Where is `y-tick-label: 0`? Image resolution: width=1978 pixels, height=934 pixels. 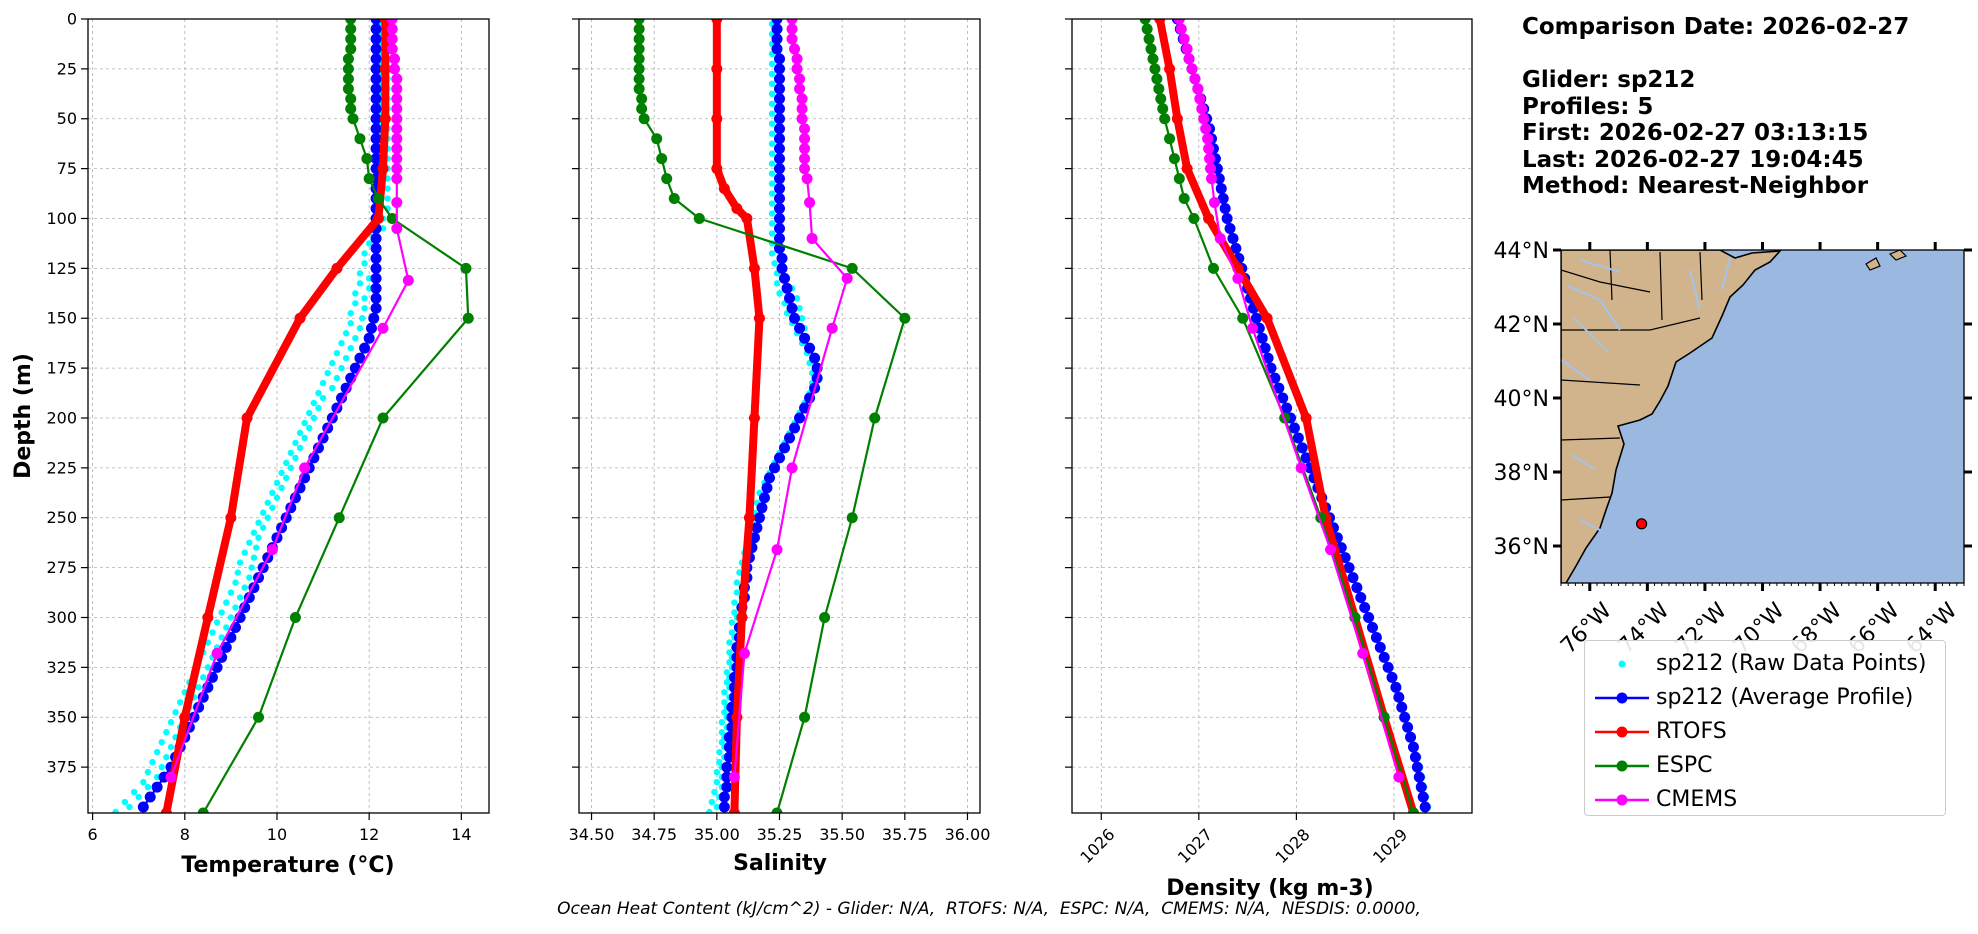 y-tick-label: 0 is located at coordinates (72, 19).